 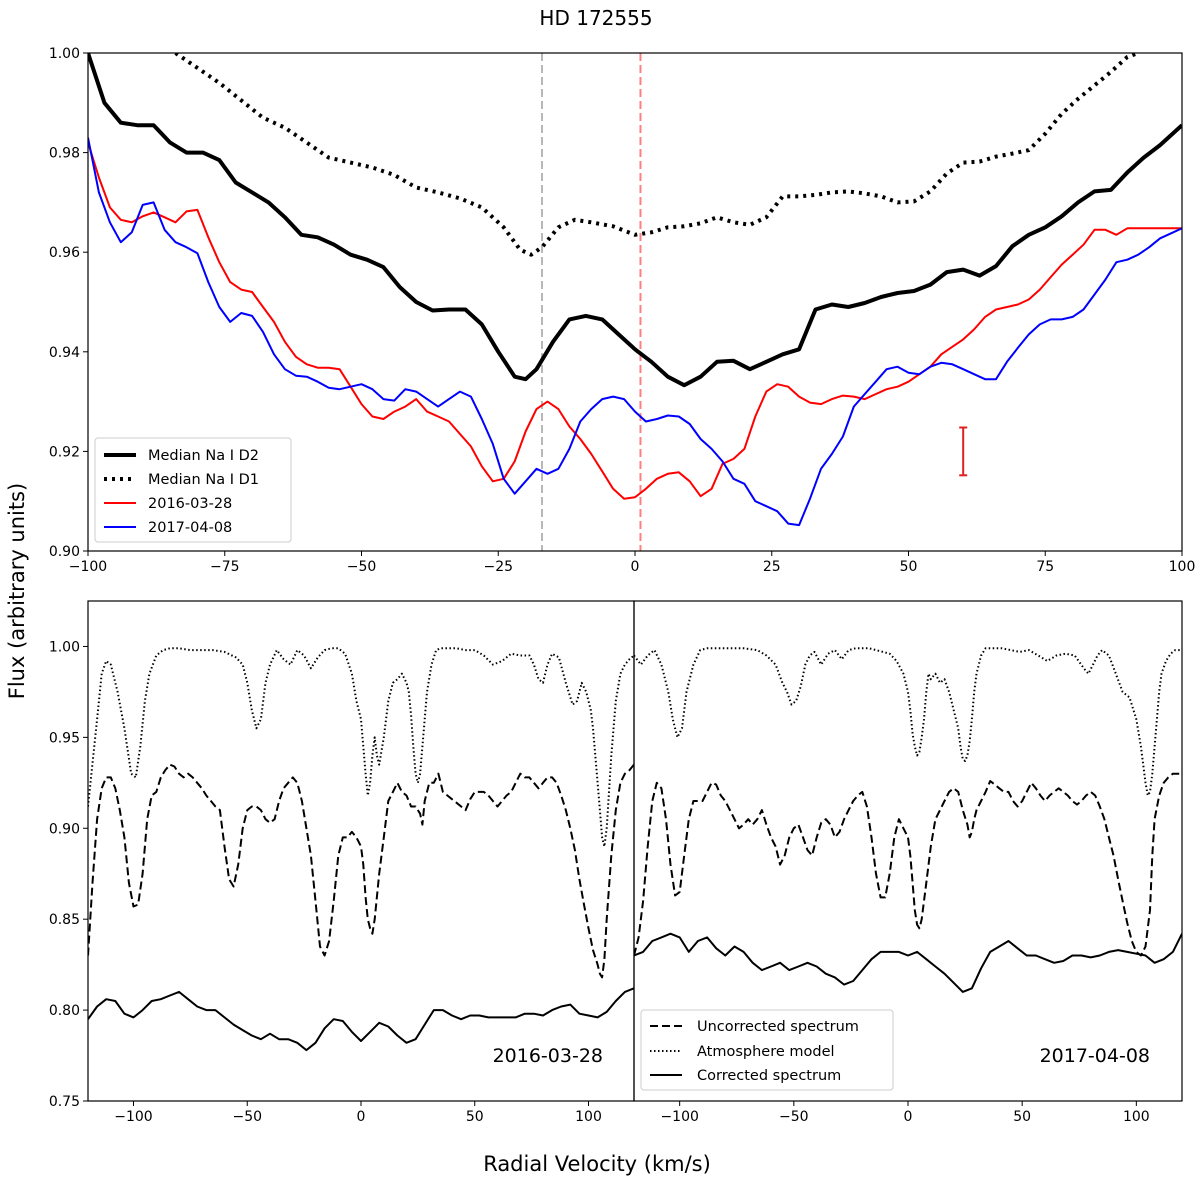 I want to click on bl-ytick-label: 0.80, so click(x=64, y=1011).